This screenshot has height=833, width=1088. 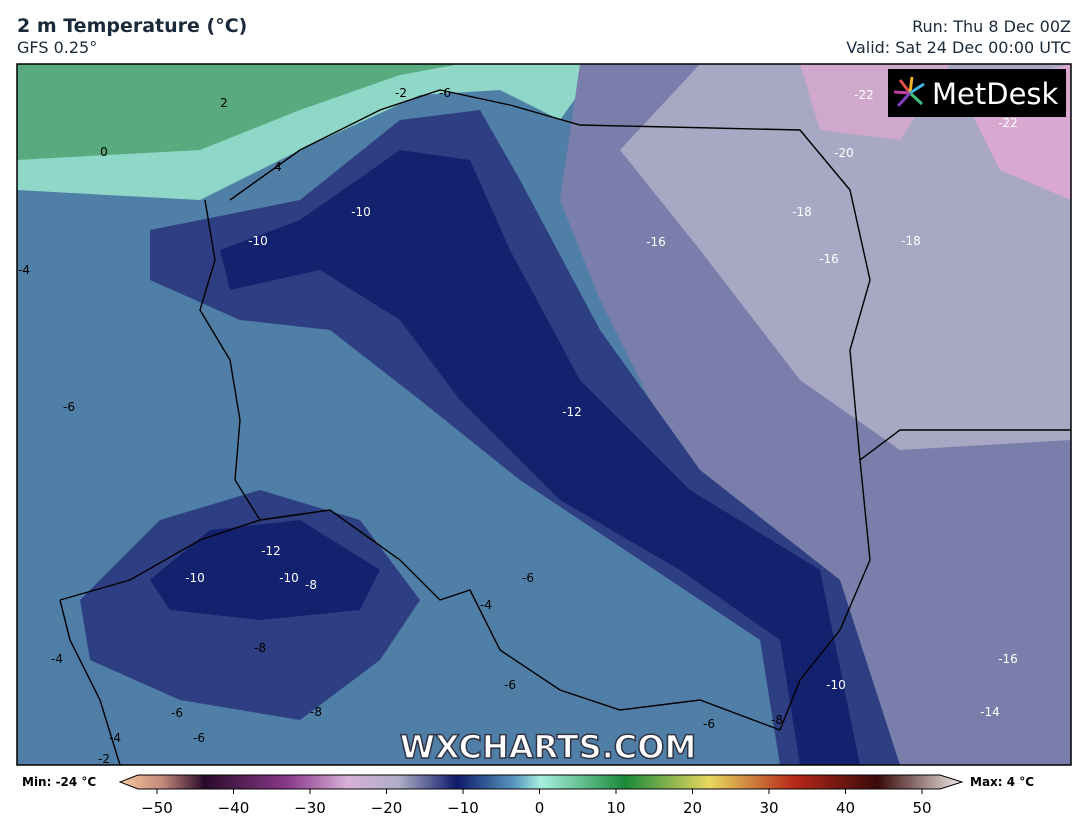 What do you see at coordinates (921, 808) in the screenshot?
I see `colorbar-tick-label: 50` at bounding box center [921, 808].